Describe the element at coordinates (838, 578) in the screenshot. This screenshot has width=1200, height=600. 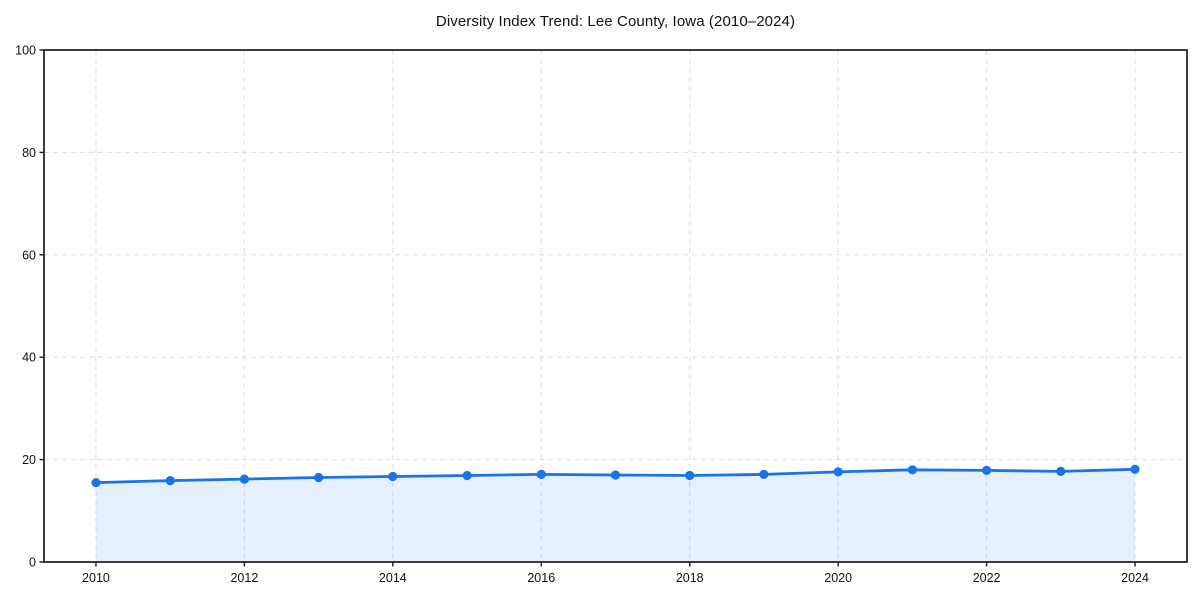
I see `x-tick-label-2020: 2020` at that location.